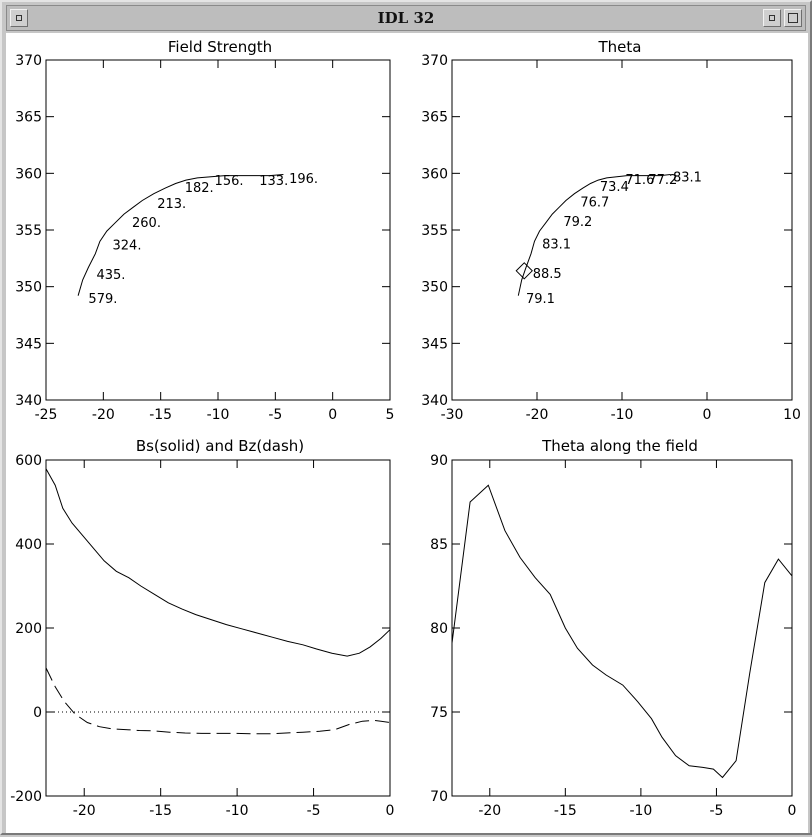  Describe the element at coordinates (662, 180) in the screenshot. I see `data-label: 77.2` at that location.